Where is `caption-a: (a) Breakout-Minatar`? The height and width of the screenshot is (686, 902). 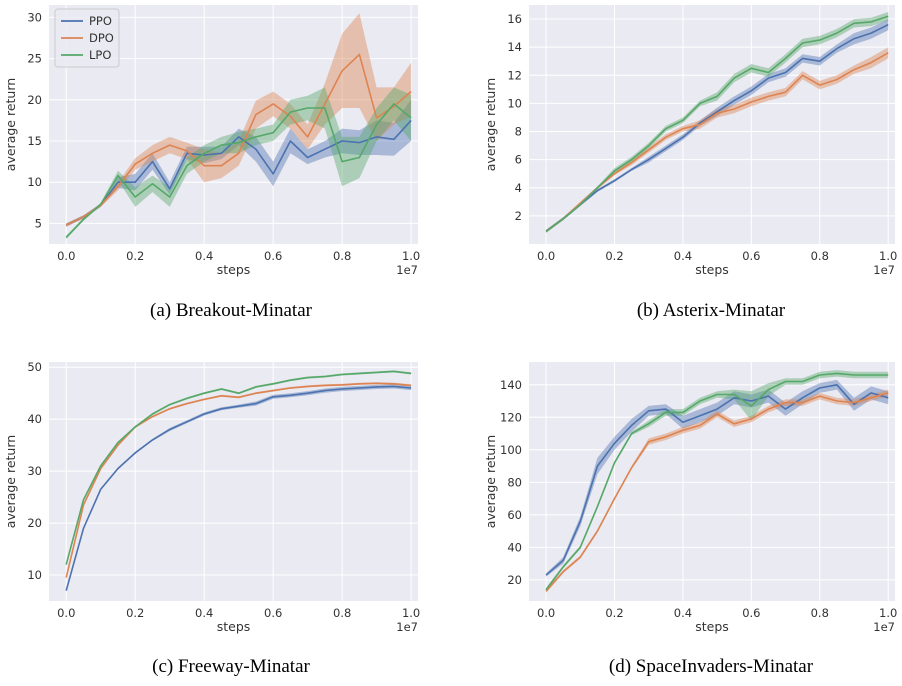 caption-a: (a) Breakout-Minatar is located at coordinates (231, 310).